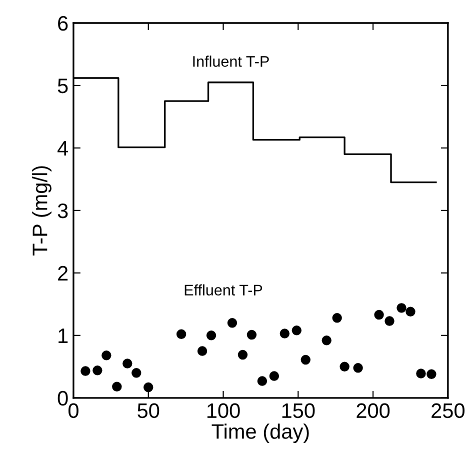 Image resolution: width=474 pixels, height=460 pixels. Describe the element at coordinates (260, 433) in the screenshot. I see `x-axis-title: Time (day)` at that location.